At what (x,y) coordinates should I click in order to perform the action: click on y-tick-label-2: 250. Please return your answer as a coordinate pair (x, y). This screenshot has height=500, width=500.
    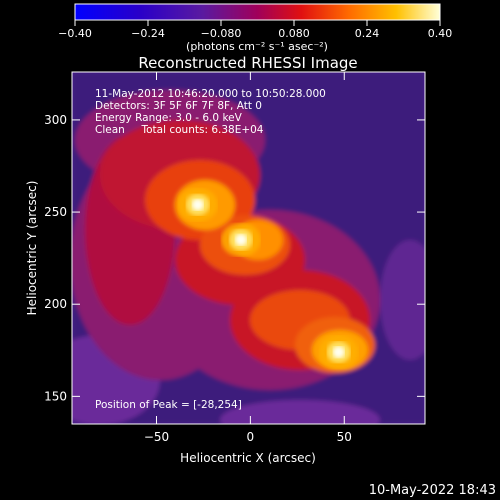
    Looking at the image, I should click on (55, 212).